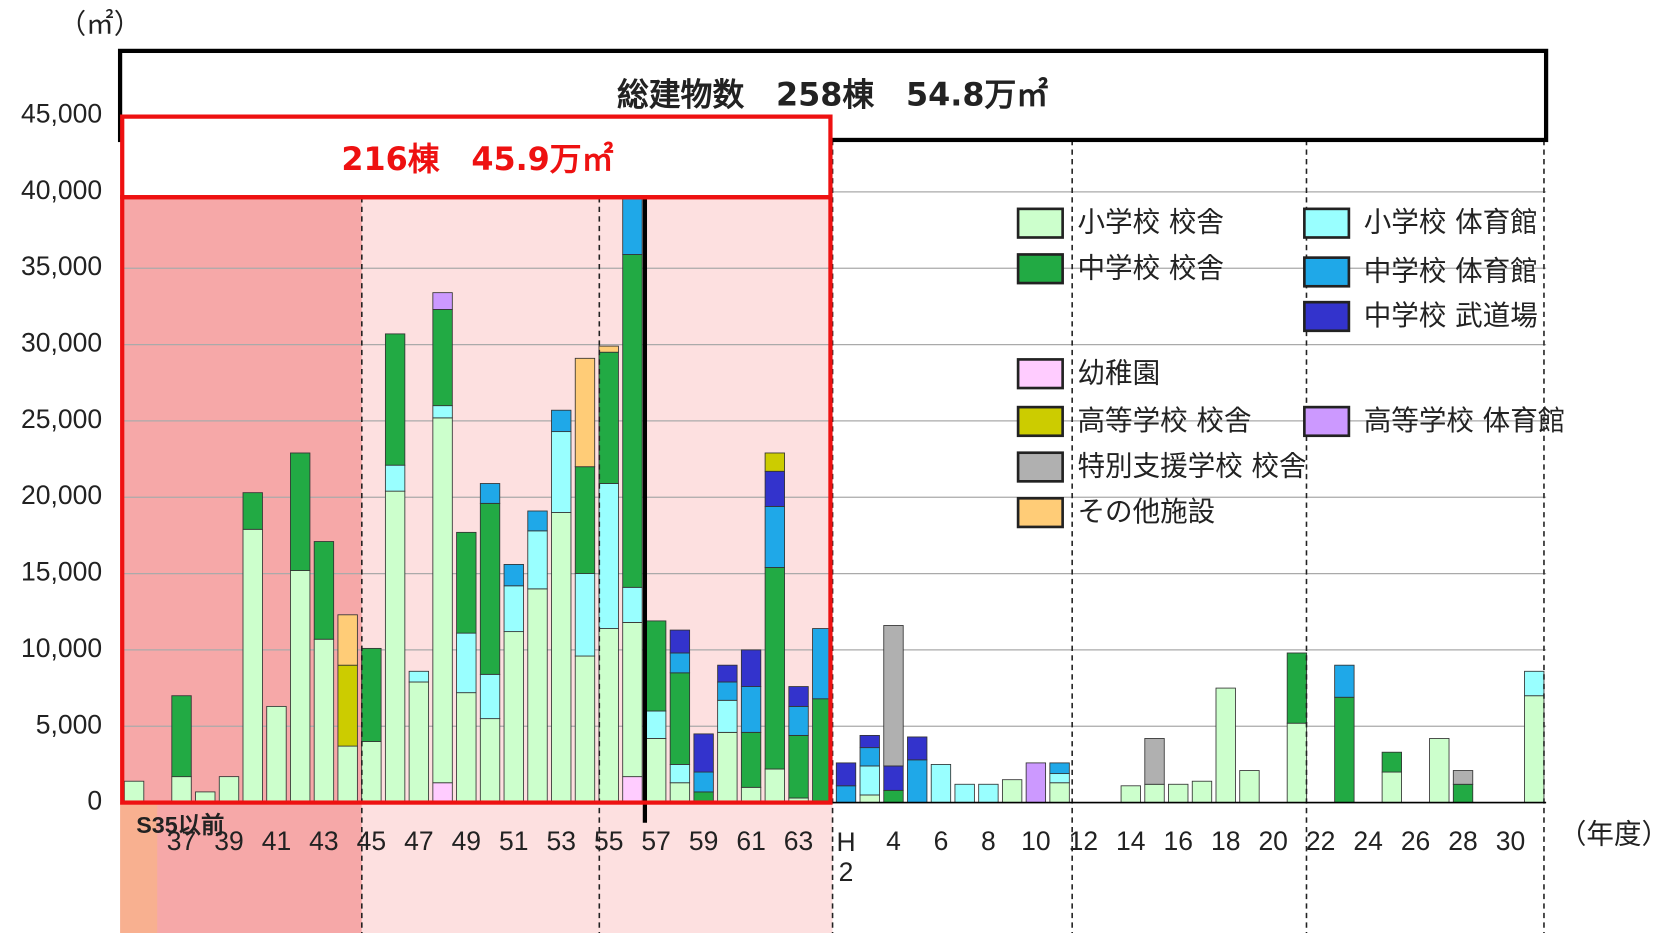 Image resolution: width=1663 pixels, height=933 pixels. I want to click on legend-label: 高等学校 校舎, so click(1164, 421).